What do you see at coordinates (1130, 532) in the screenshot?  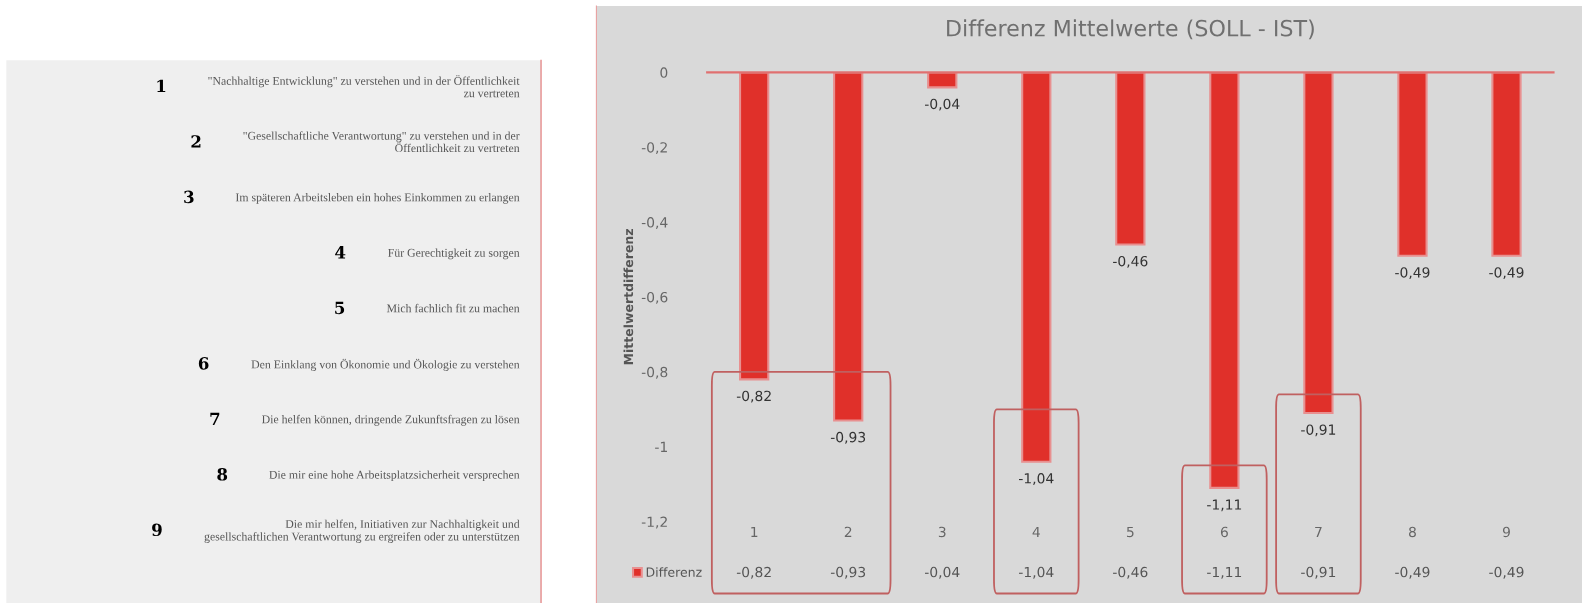 I see `x-tick-label: 5` at bounding box center [1130, 532].